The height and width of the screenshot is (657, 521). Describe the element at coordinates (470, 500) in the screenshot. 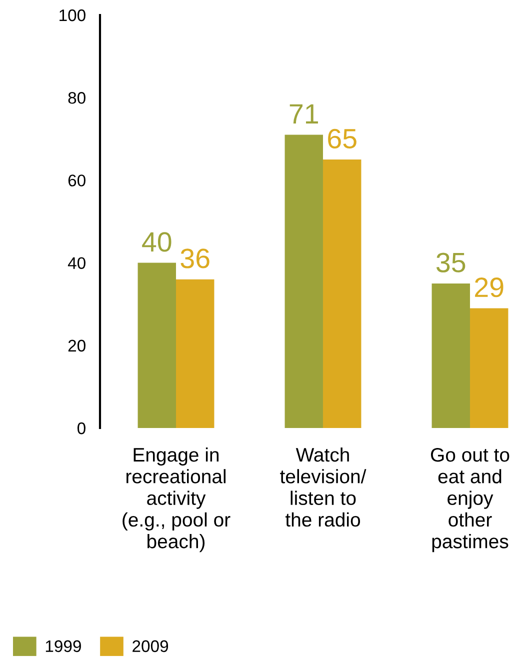

I see `x-tick-label: Go out to eat and enjoy other pastimes` at that location.